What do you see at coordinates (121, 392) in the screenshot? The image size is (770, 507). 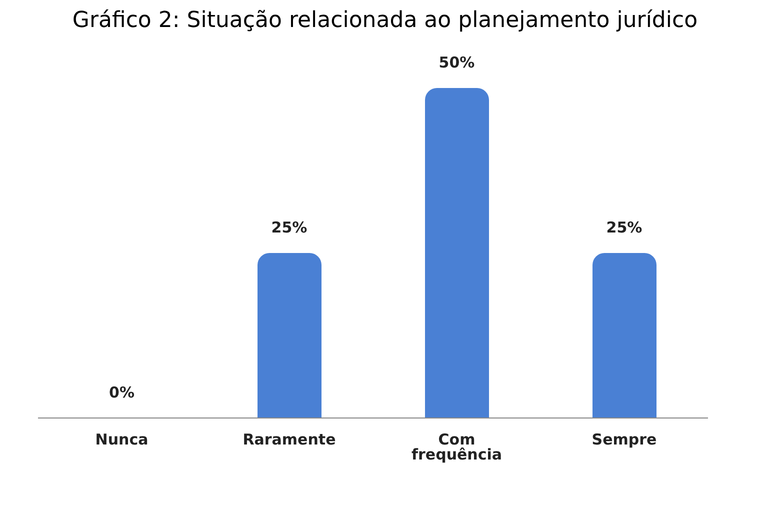 I see `data-label: 0%` at bounding box center [121, 392].